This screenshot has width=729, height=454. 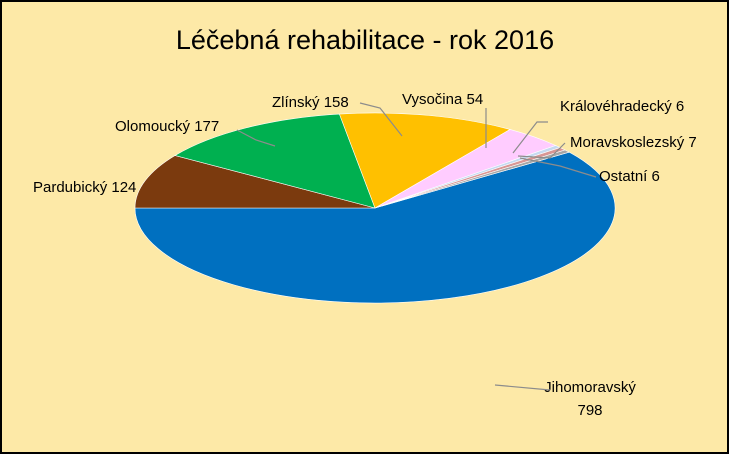 I want to click on data-label: Pardubický 124, so click(x=84, y=187).